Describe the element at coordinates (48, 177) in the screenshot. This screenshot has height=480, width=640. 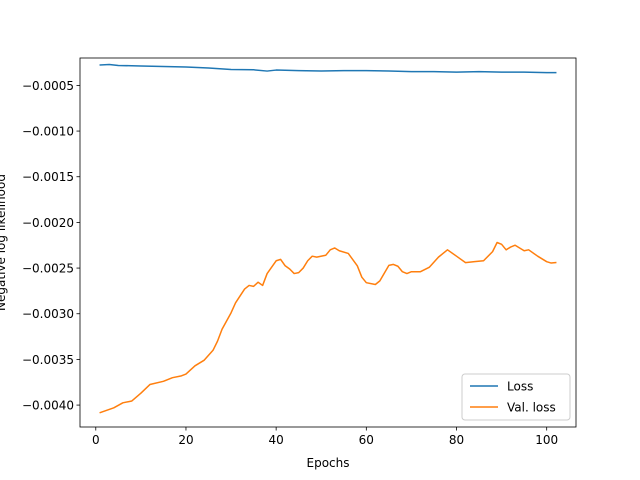
I see `y-tick-label: −0.0015` at that location.